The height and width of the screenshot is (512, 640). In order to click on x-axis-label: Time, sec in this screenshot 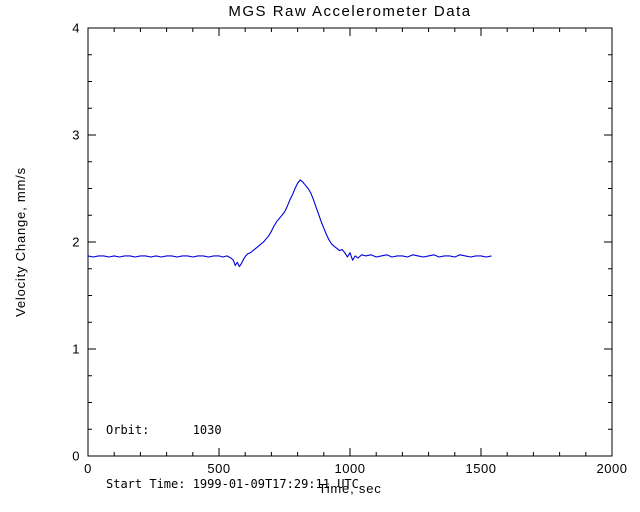, I will do `click(349, 488)`.